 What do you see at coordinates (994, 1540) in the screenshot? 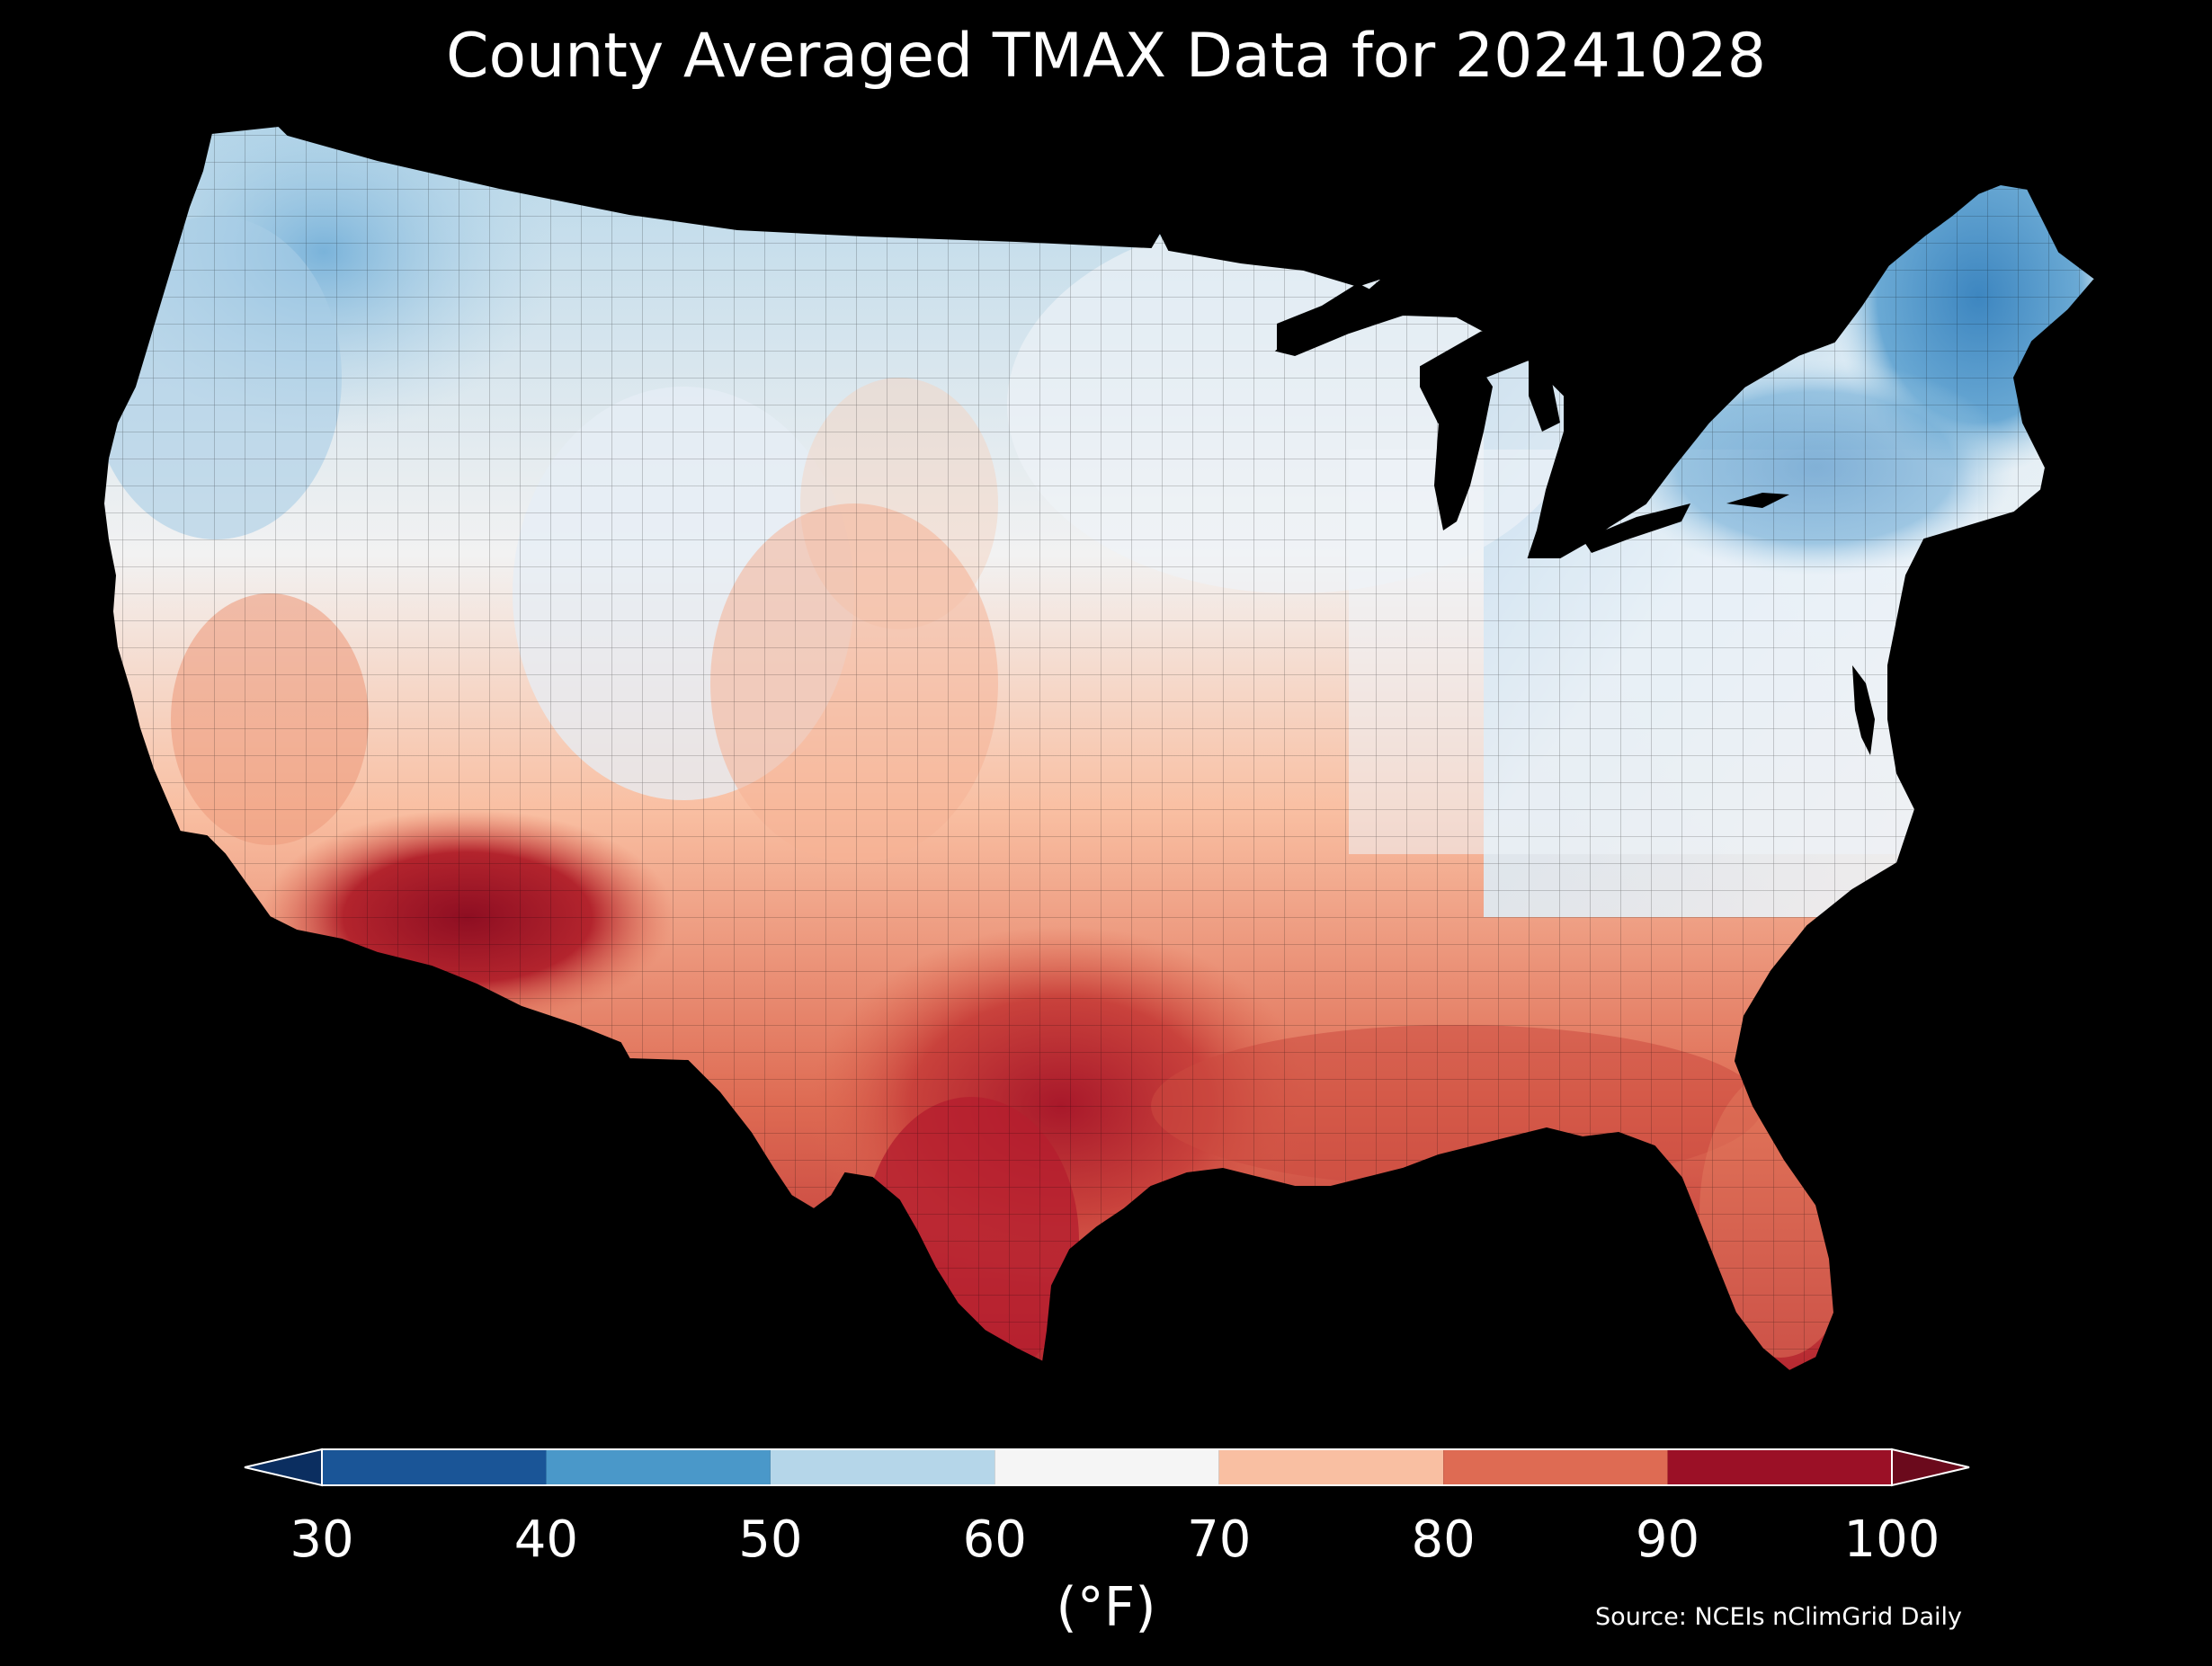
I see `colorbar-tick-60: 60` at bounding box center [994, 1540].